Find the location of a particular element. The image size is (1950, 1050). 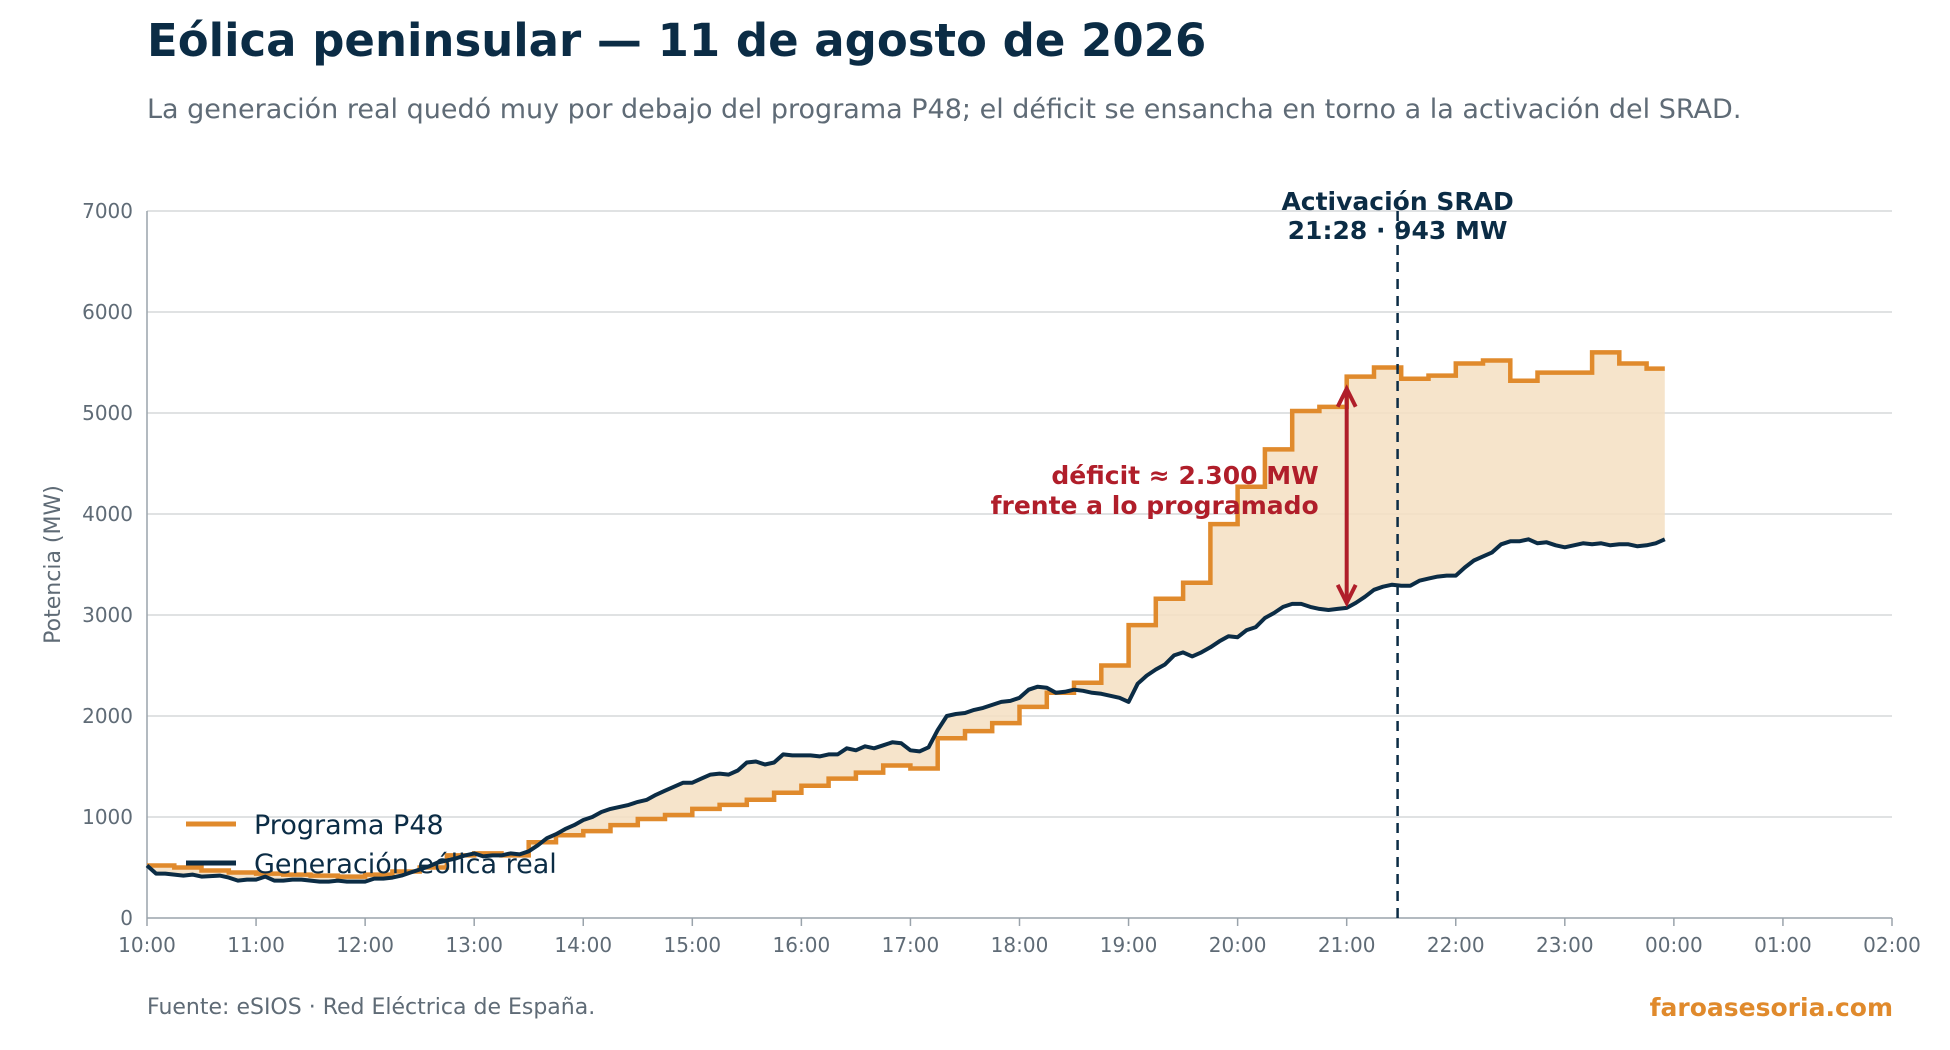

x-tick-label: 20:00 is located at coordinates (1238, 945).